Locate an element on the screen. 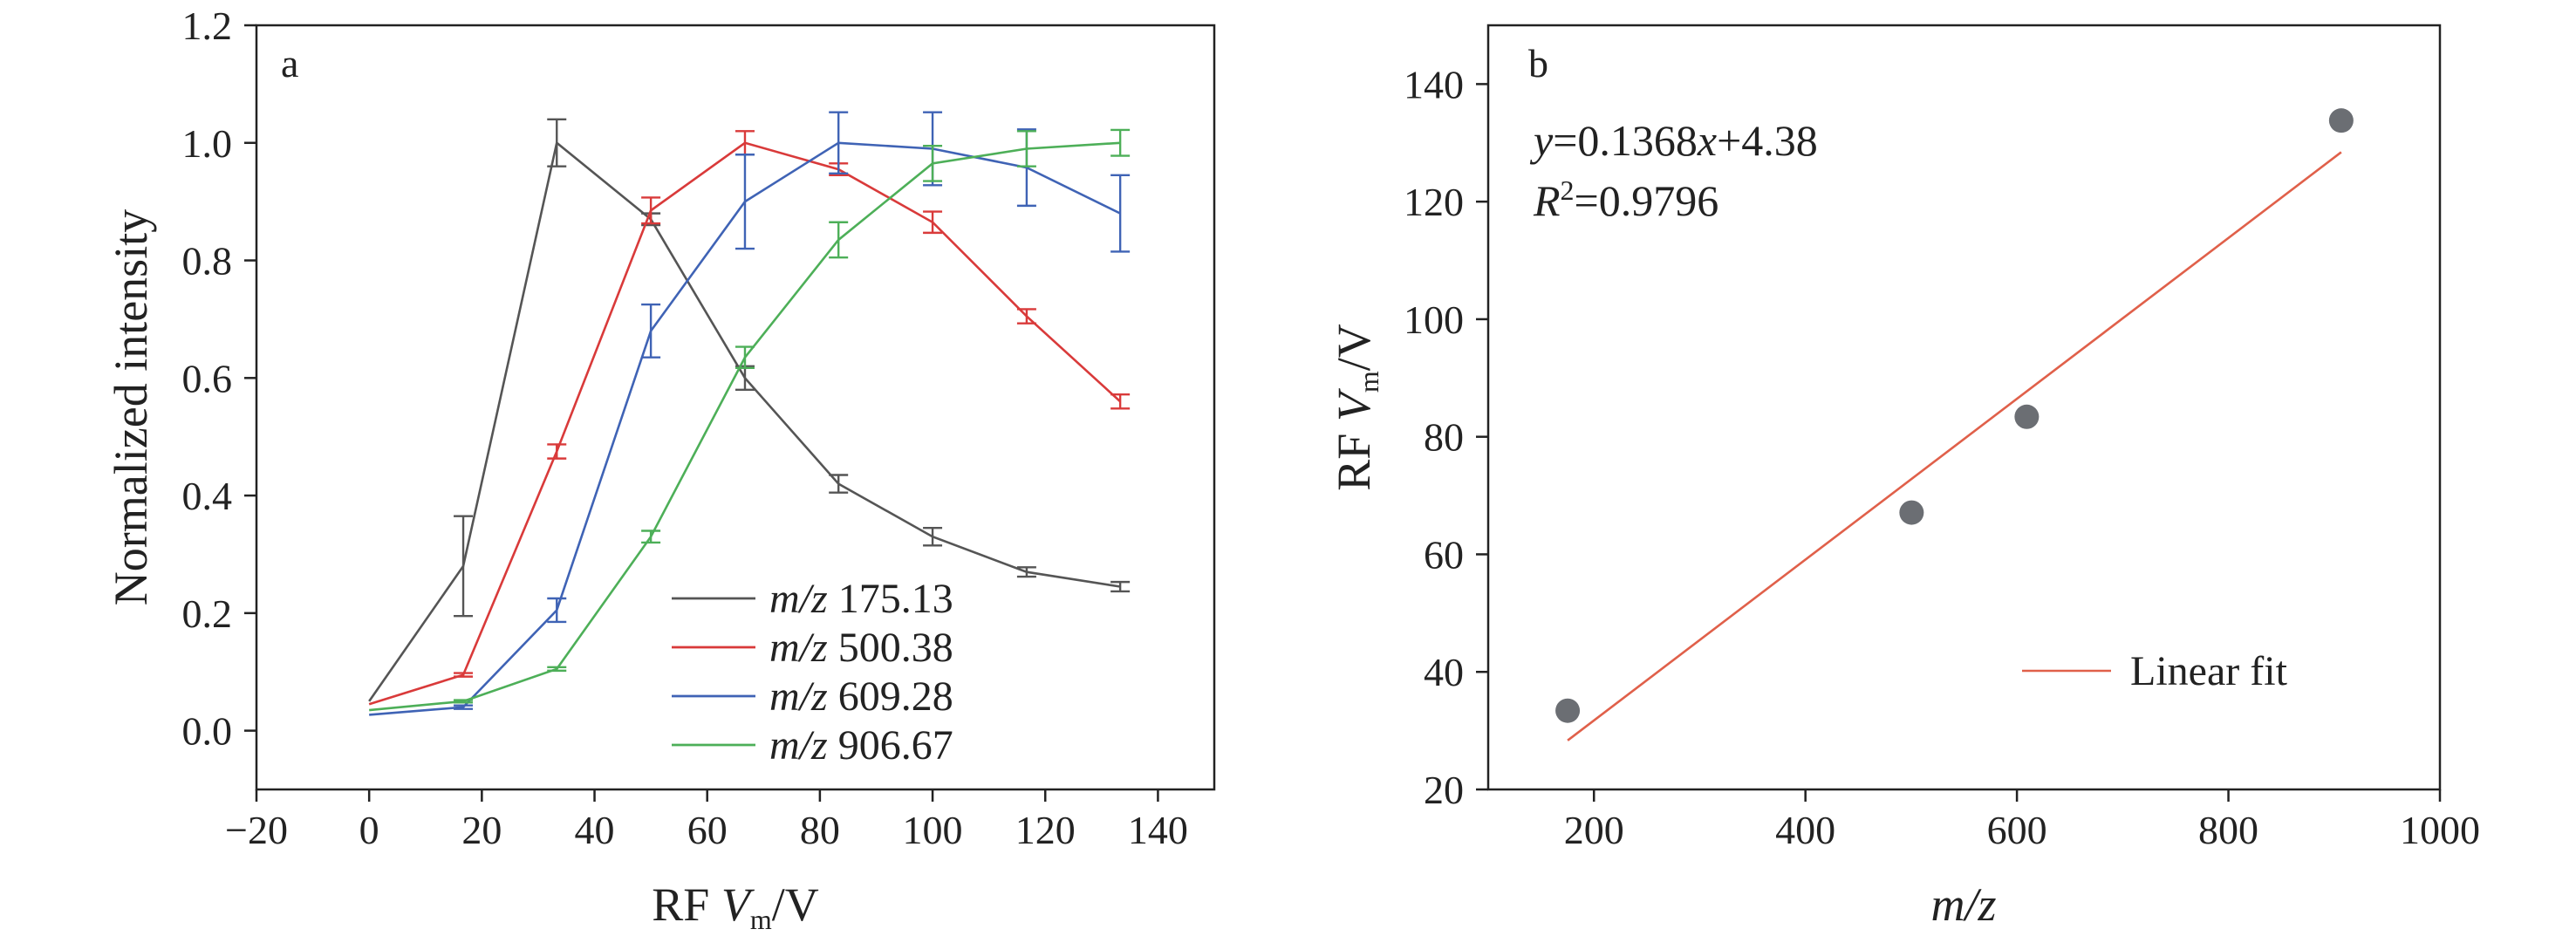  chart-b-y-tick-label: 40 is located at coordinates (1444, 672).